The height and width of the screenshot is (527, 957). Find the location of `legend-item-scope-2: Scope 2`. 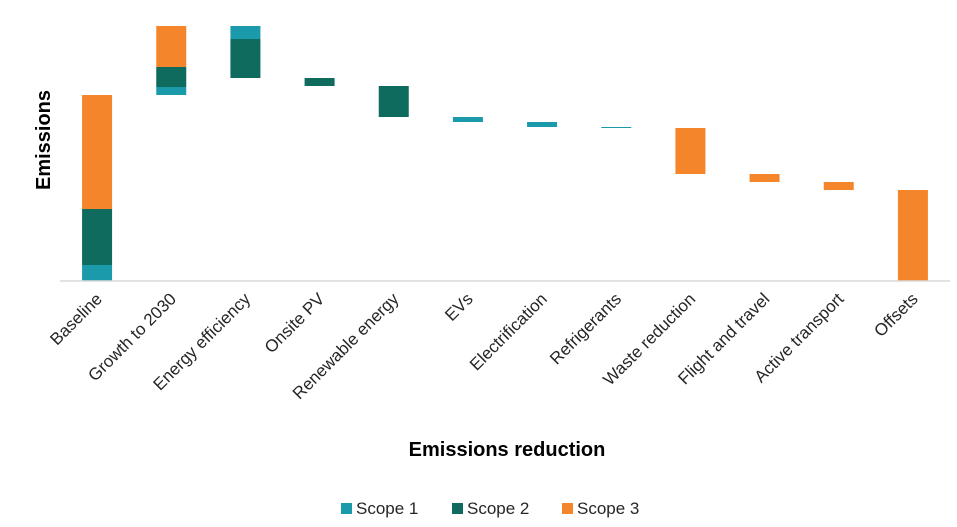

legend-item-scope-2: Scope 2 is located at coordinates (490, 508).